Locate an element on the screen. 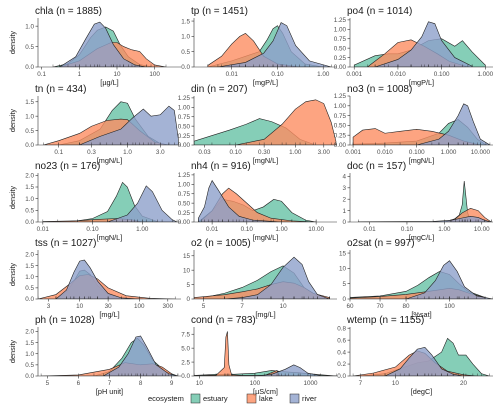 The height and width of the screenshot is (410, 500). panel-title: cond (n = 783) is located at coordinates (223, 320).